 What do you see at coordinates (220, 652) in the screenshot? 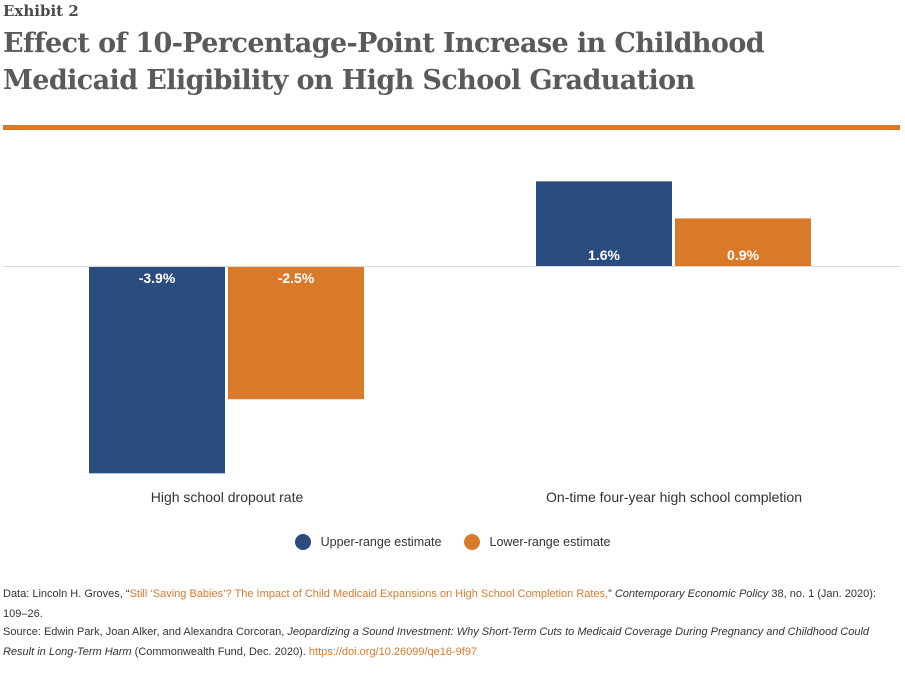
I see `source-note-mid: (Commonwealth Fund, Dec. 2020).` at bounding box center [220, 652].